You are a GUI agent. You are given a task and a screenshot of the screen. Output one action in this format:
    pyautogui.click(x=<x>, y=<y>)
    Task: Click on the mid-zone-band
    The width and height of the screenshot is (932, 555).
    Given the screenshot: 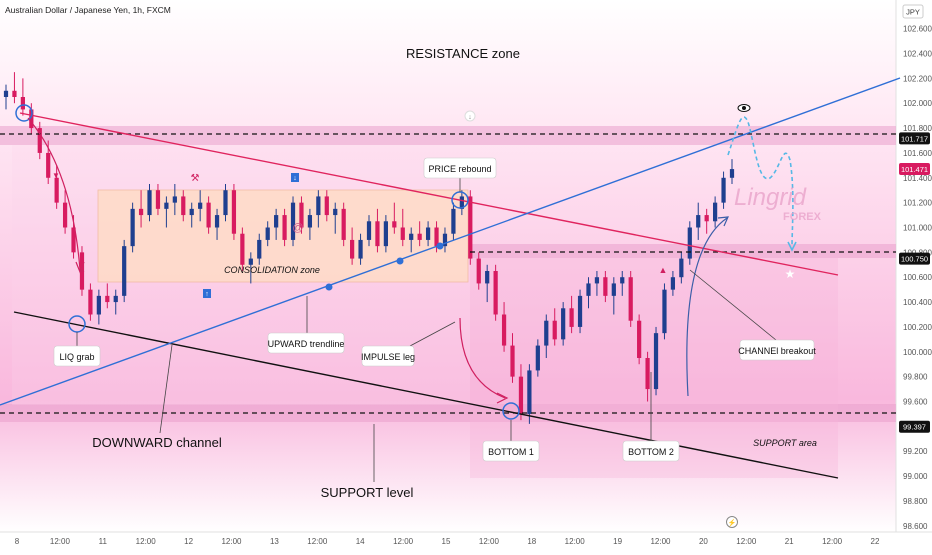 What is the action you would take?
    pyautogui.click(x=683, y=251)
    